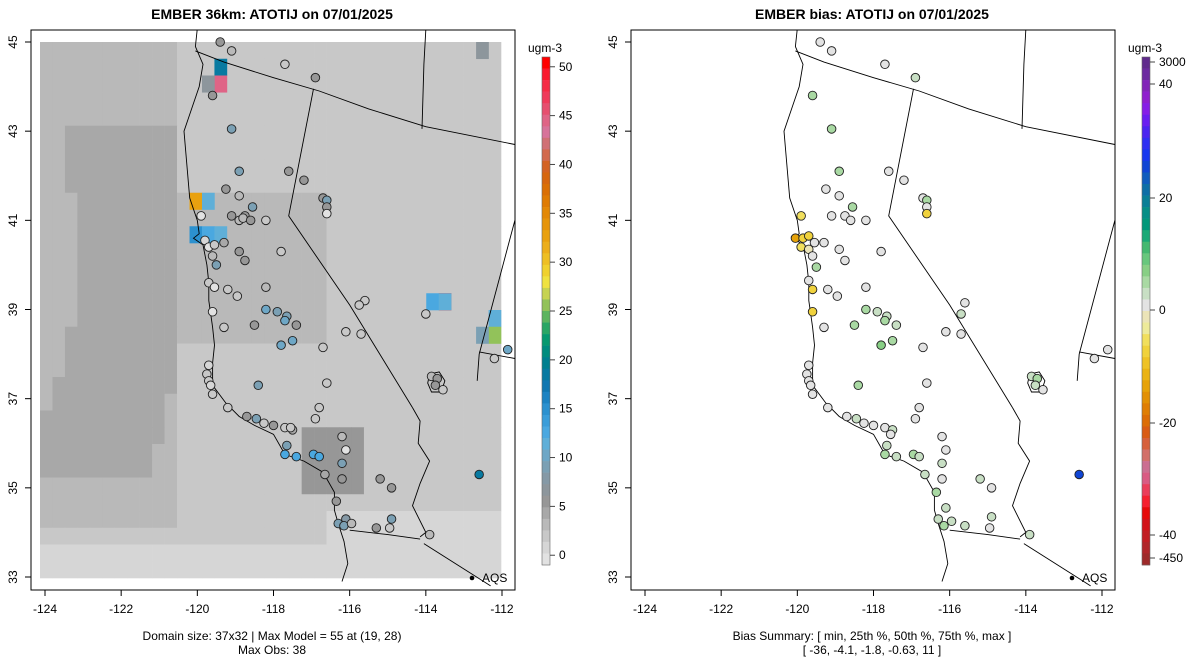  I want to click on grid-cell-hotspot, so click(196, 201).